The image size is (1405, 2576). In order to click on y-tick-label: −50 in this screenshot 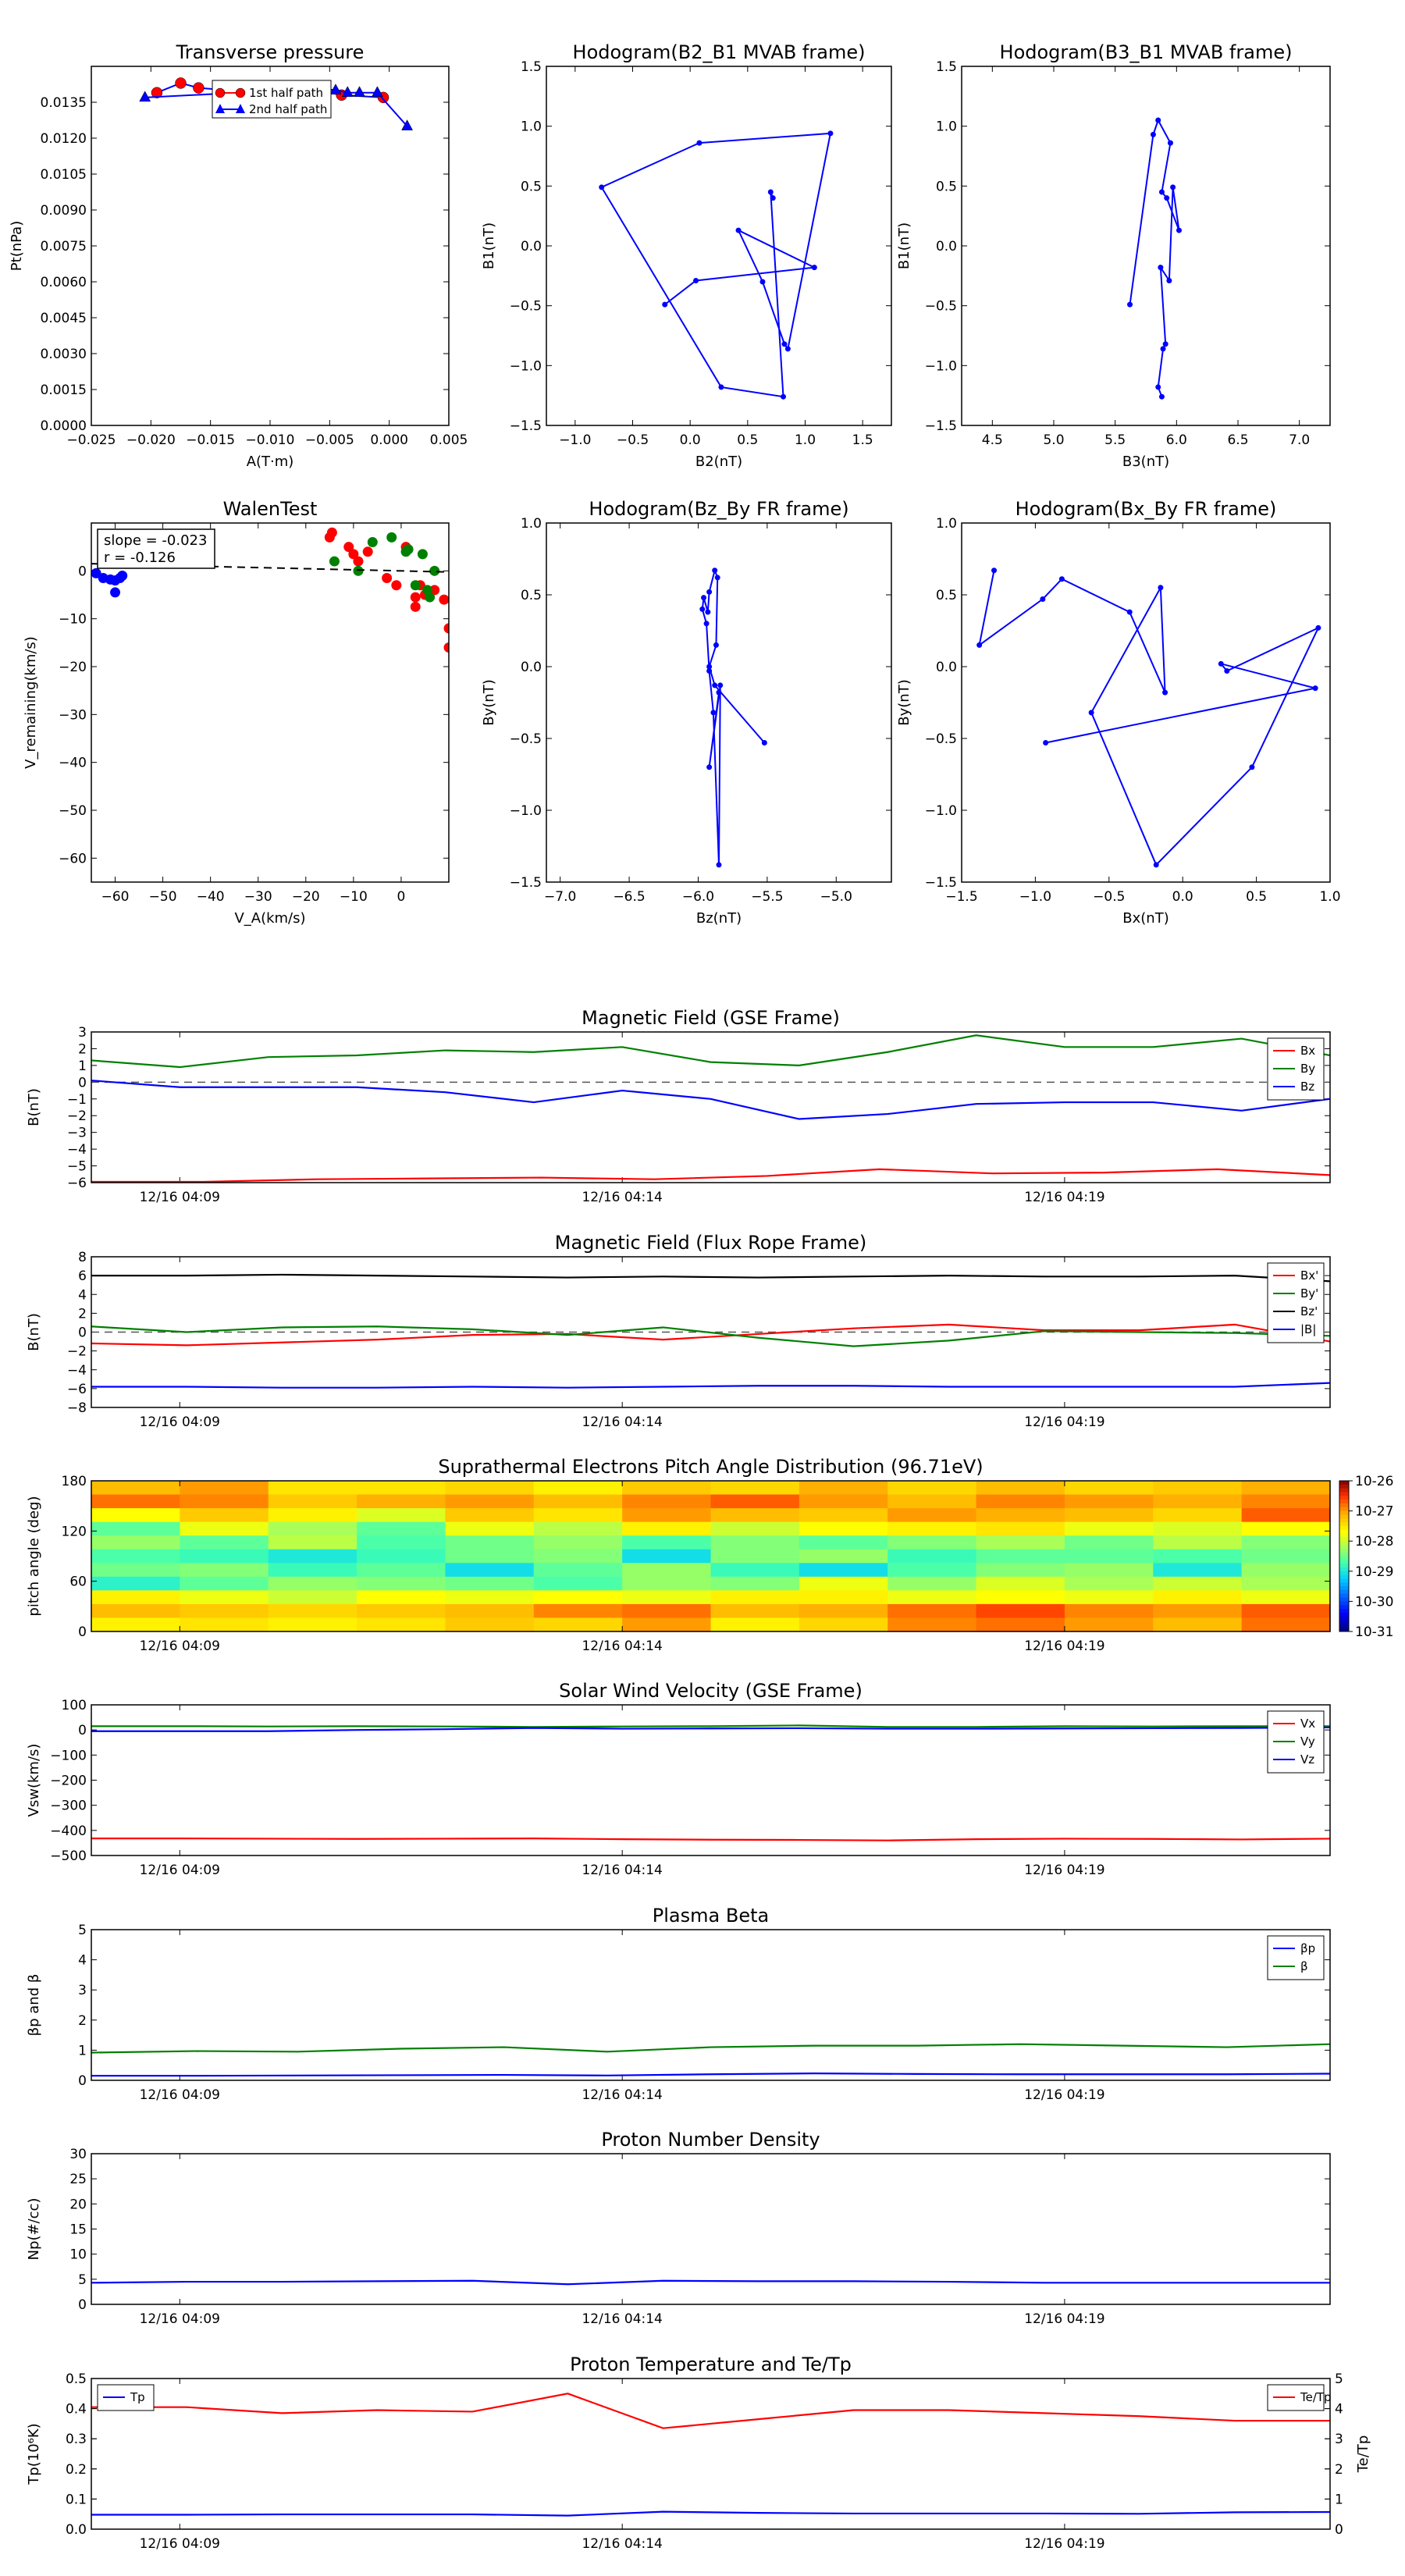, I will do `click(73, 811)`.